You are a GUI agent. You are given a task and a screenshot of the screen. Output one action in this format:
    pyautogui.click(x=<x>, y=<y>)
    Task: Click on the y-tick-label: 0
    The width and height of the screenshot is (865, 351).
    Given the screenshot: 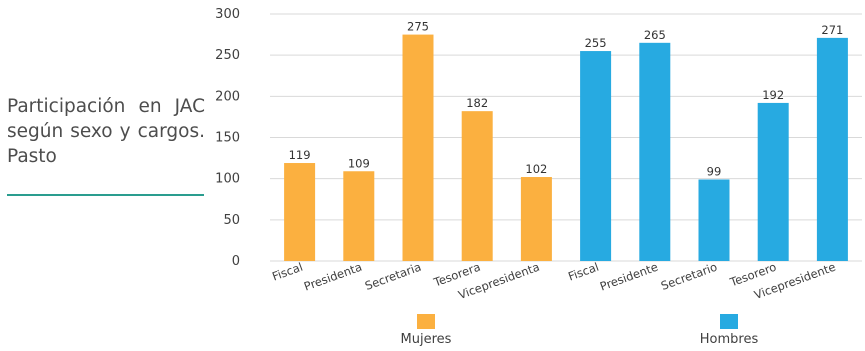 What is the action you would take?
    pyautogui.click(x=236, y=261)
    